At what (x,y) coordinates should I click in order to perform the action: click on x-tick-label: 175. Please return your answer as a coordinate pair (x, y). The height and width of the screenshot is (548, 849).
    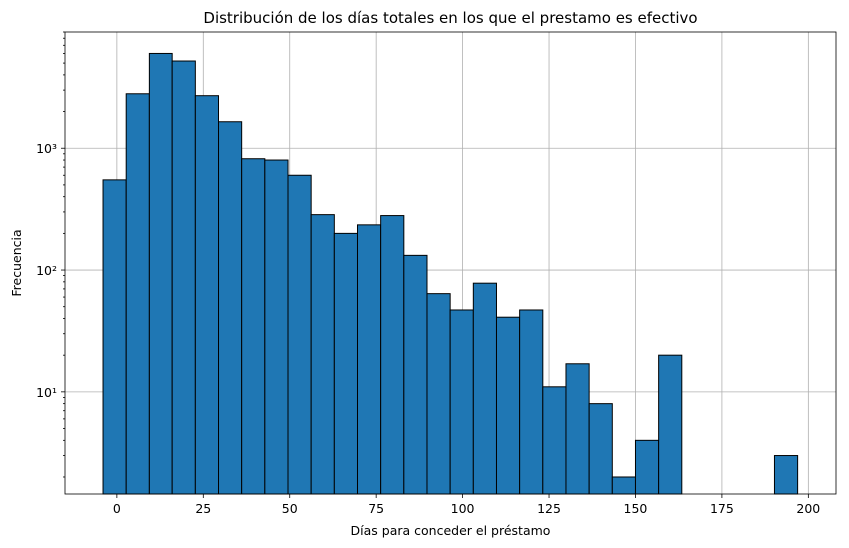
    Looking at the image, I should click on (722, 508).